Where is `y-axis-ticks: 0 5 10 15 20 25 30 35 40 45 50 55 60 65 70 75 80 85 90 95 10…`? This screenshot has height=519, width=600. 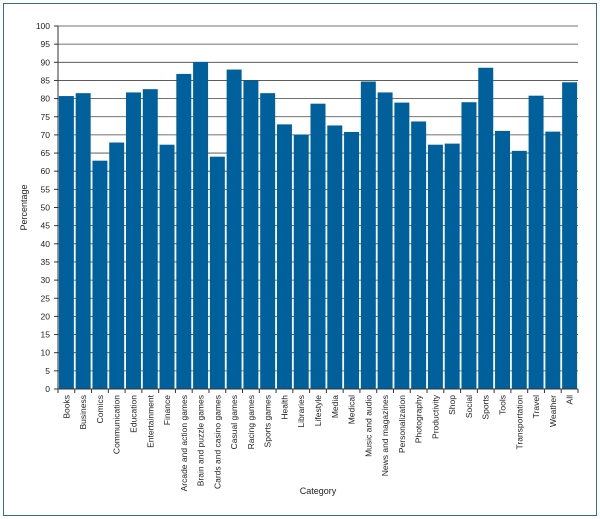 y-axis-ticks: 0 5 10 15 20 25 30 35 40 45 50 55 60 65 70 75 80 85 90 95 10… is located at coordinates (47, 207).